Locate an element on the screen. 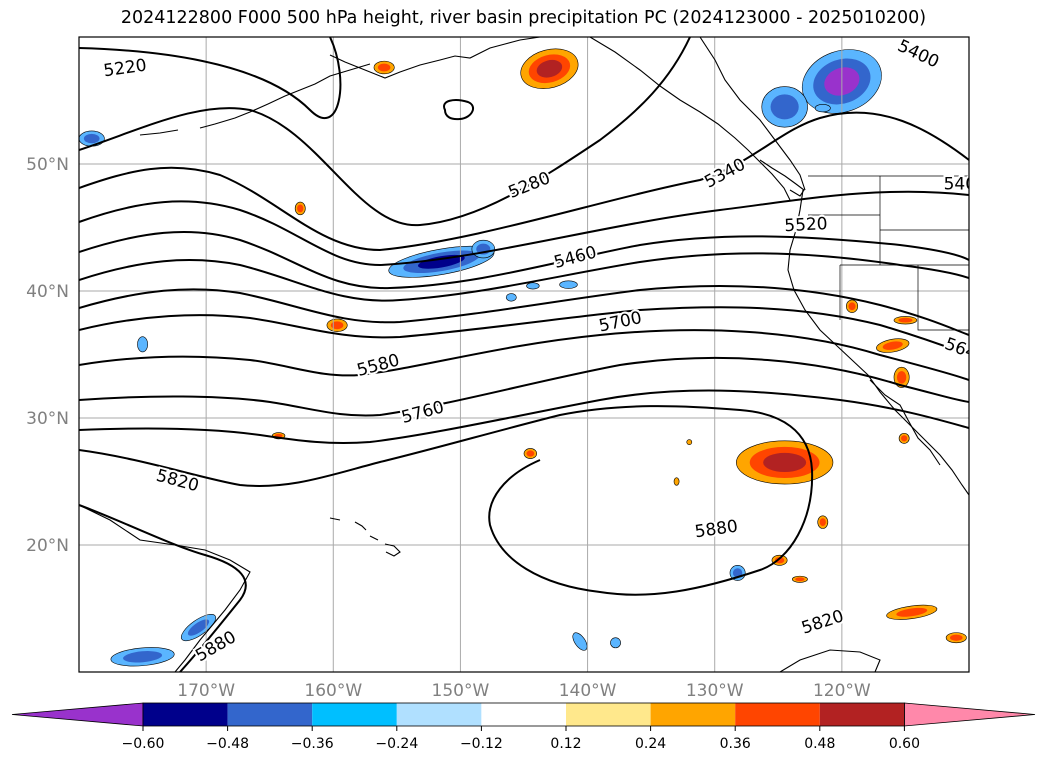  lon-label: 130°W is located at coordinates (715, 691).